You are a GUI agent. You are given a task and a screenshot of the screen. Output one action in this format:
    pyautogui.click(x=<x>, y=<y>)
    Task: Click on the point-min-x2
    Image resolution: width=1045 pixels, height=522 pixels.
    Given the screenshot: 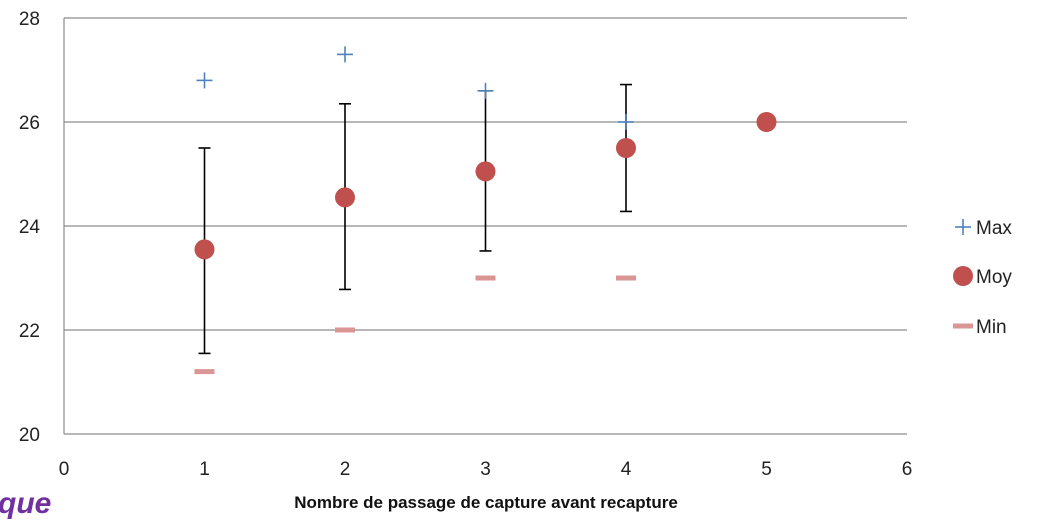 What is the action you would take?
    pyautogui.click(x=345, y=330)
    